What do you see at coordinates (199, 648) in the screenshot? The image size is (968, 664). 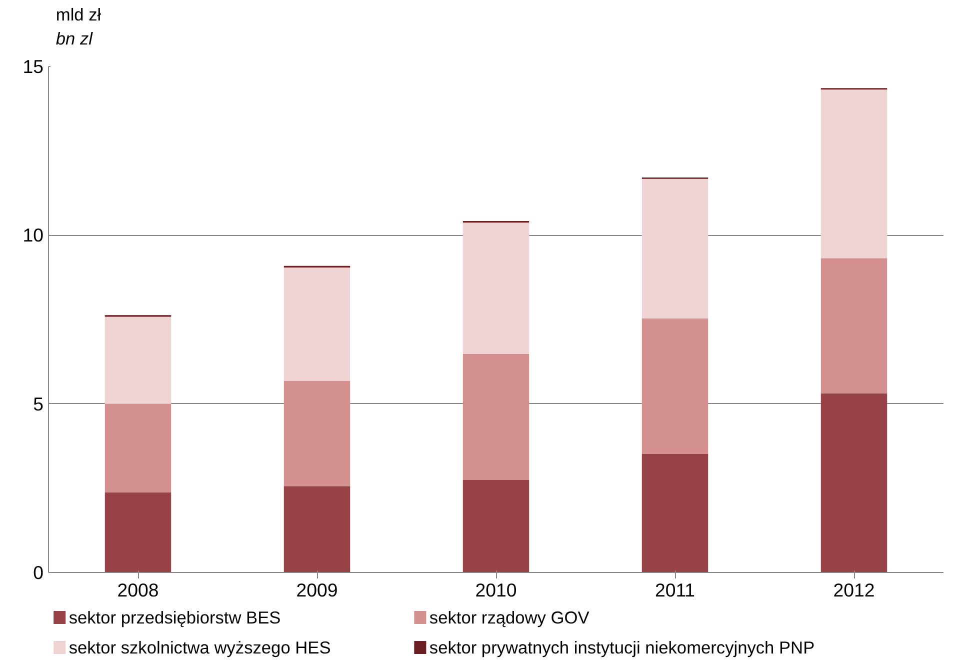 I see `legend-label: sektor szkolnictwa wyższego HES` at bounding box center [199, 648].